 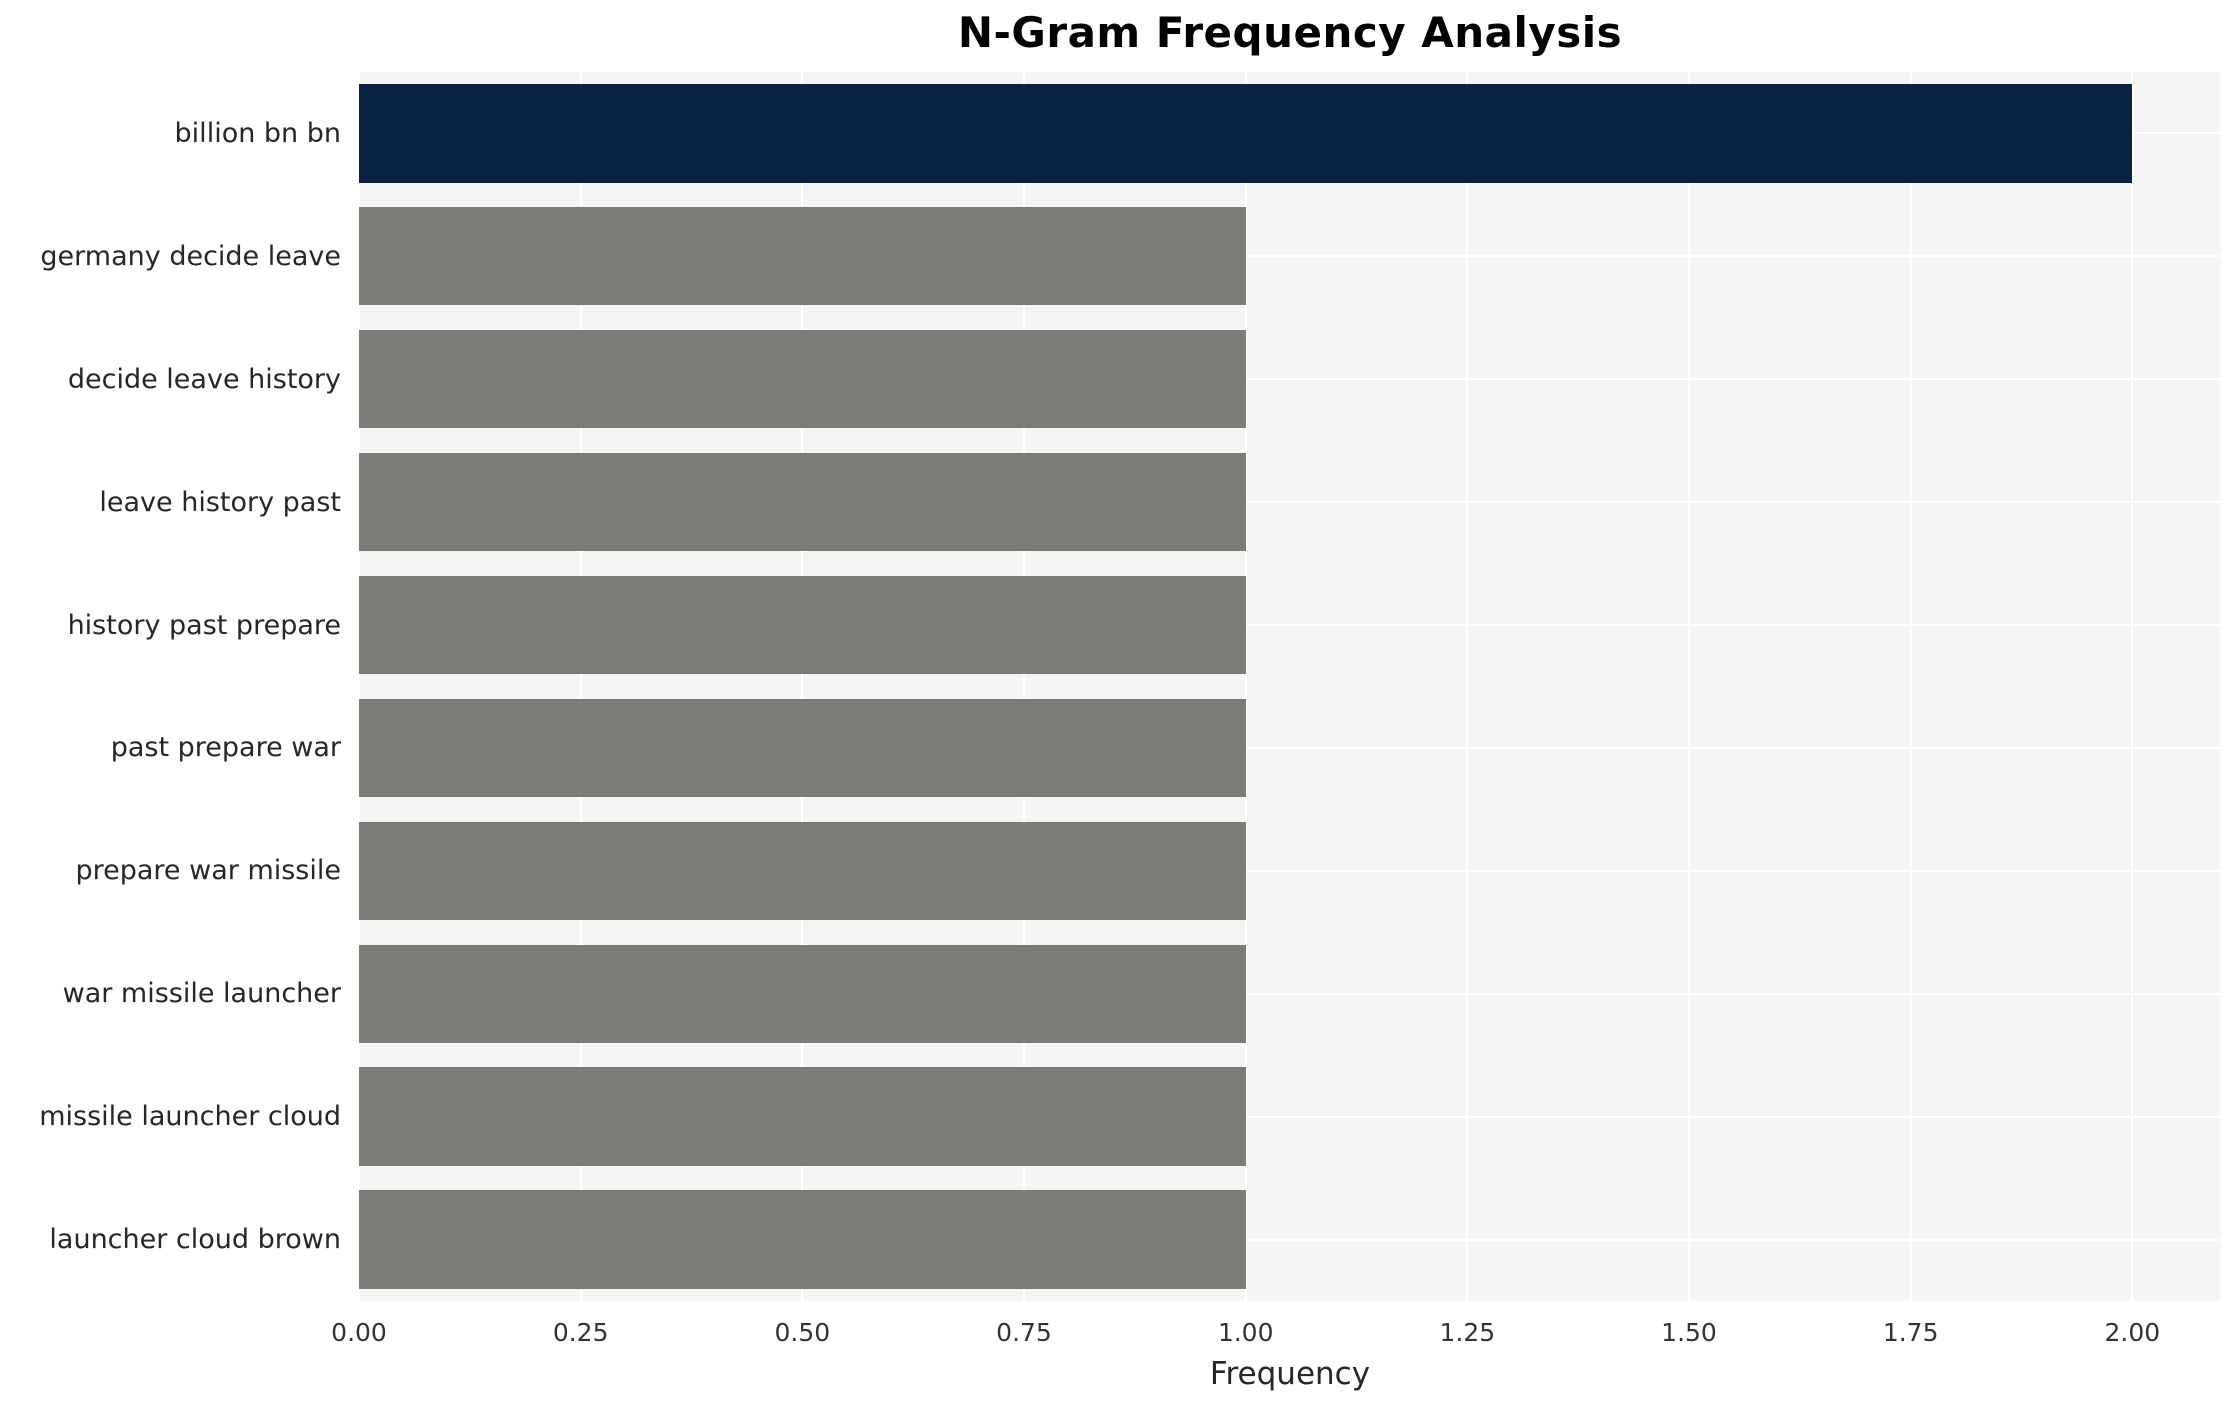 What do you see at coordinates (220, 502) in the screenshot?
I see `category-label: leave history past` at bounding box center [220, 502].